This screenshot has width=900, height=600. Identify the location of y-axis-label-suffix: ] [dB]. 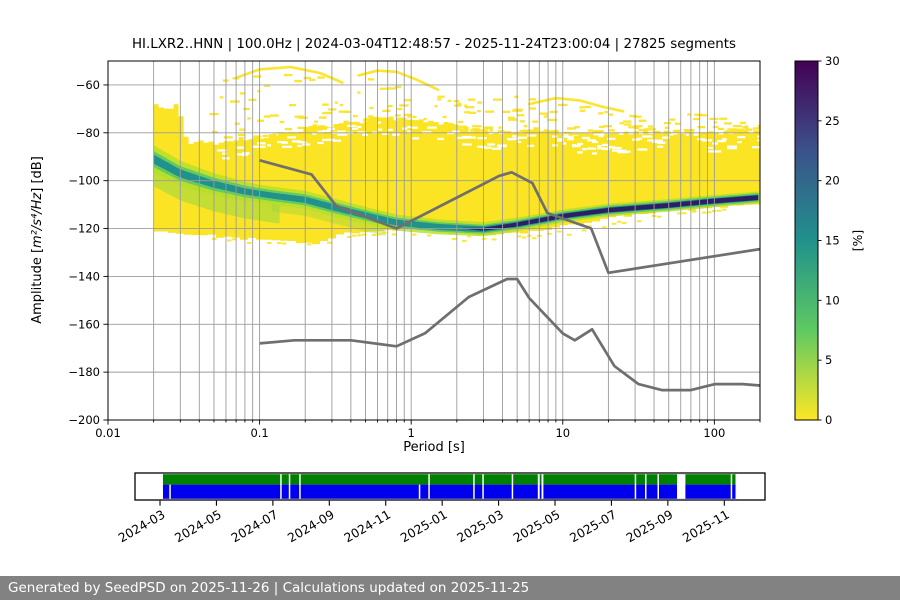
(37, 174).